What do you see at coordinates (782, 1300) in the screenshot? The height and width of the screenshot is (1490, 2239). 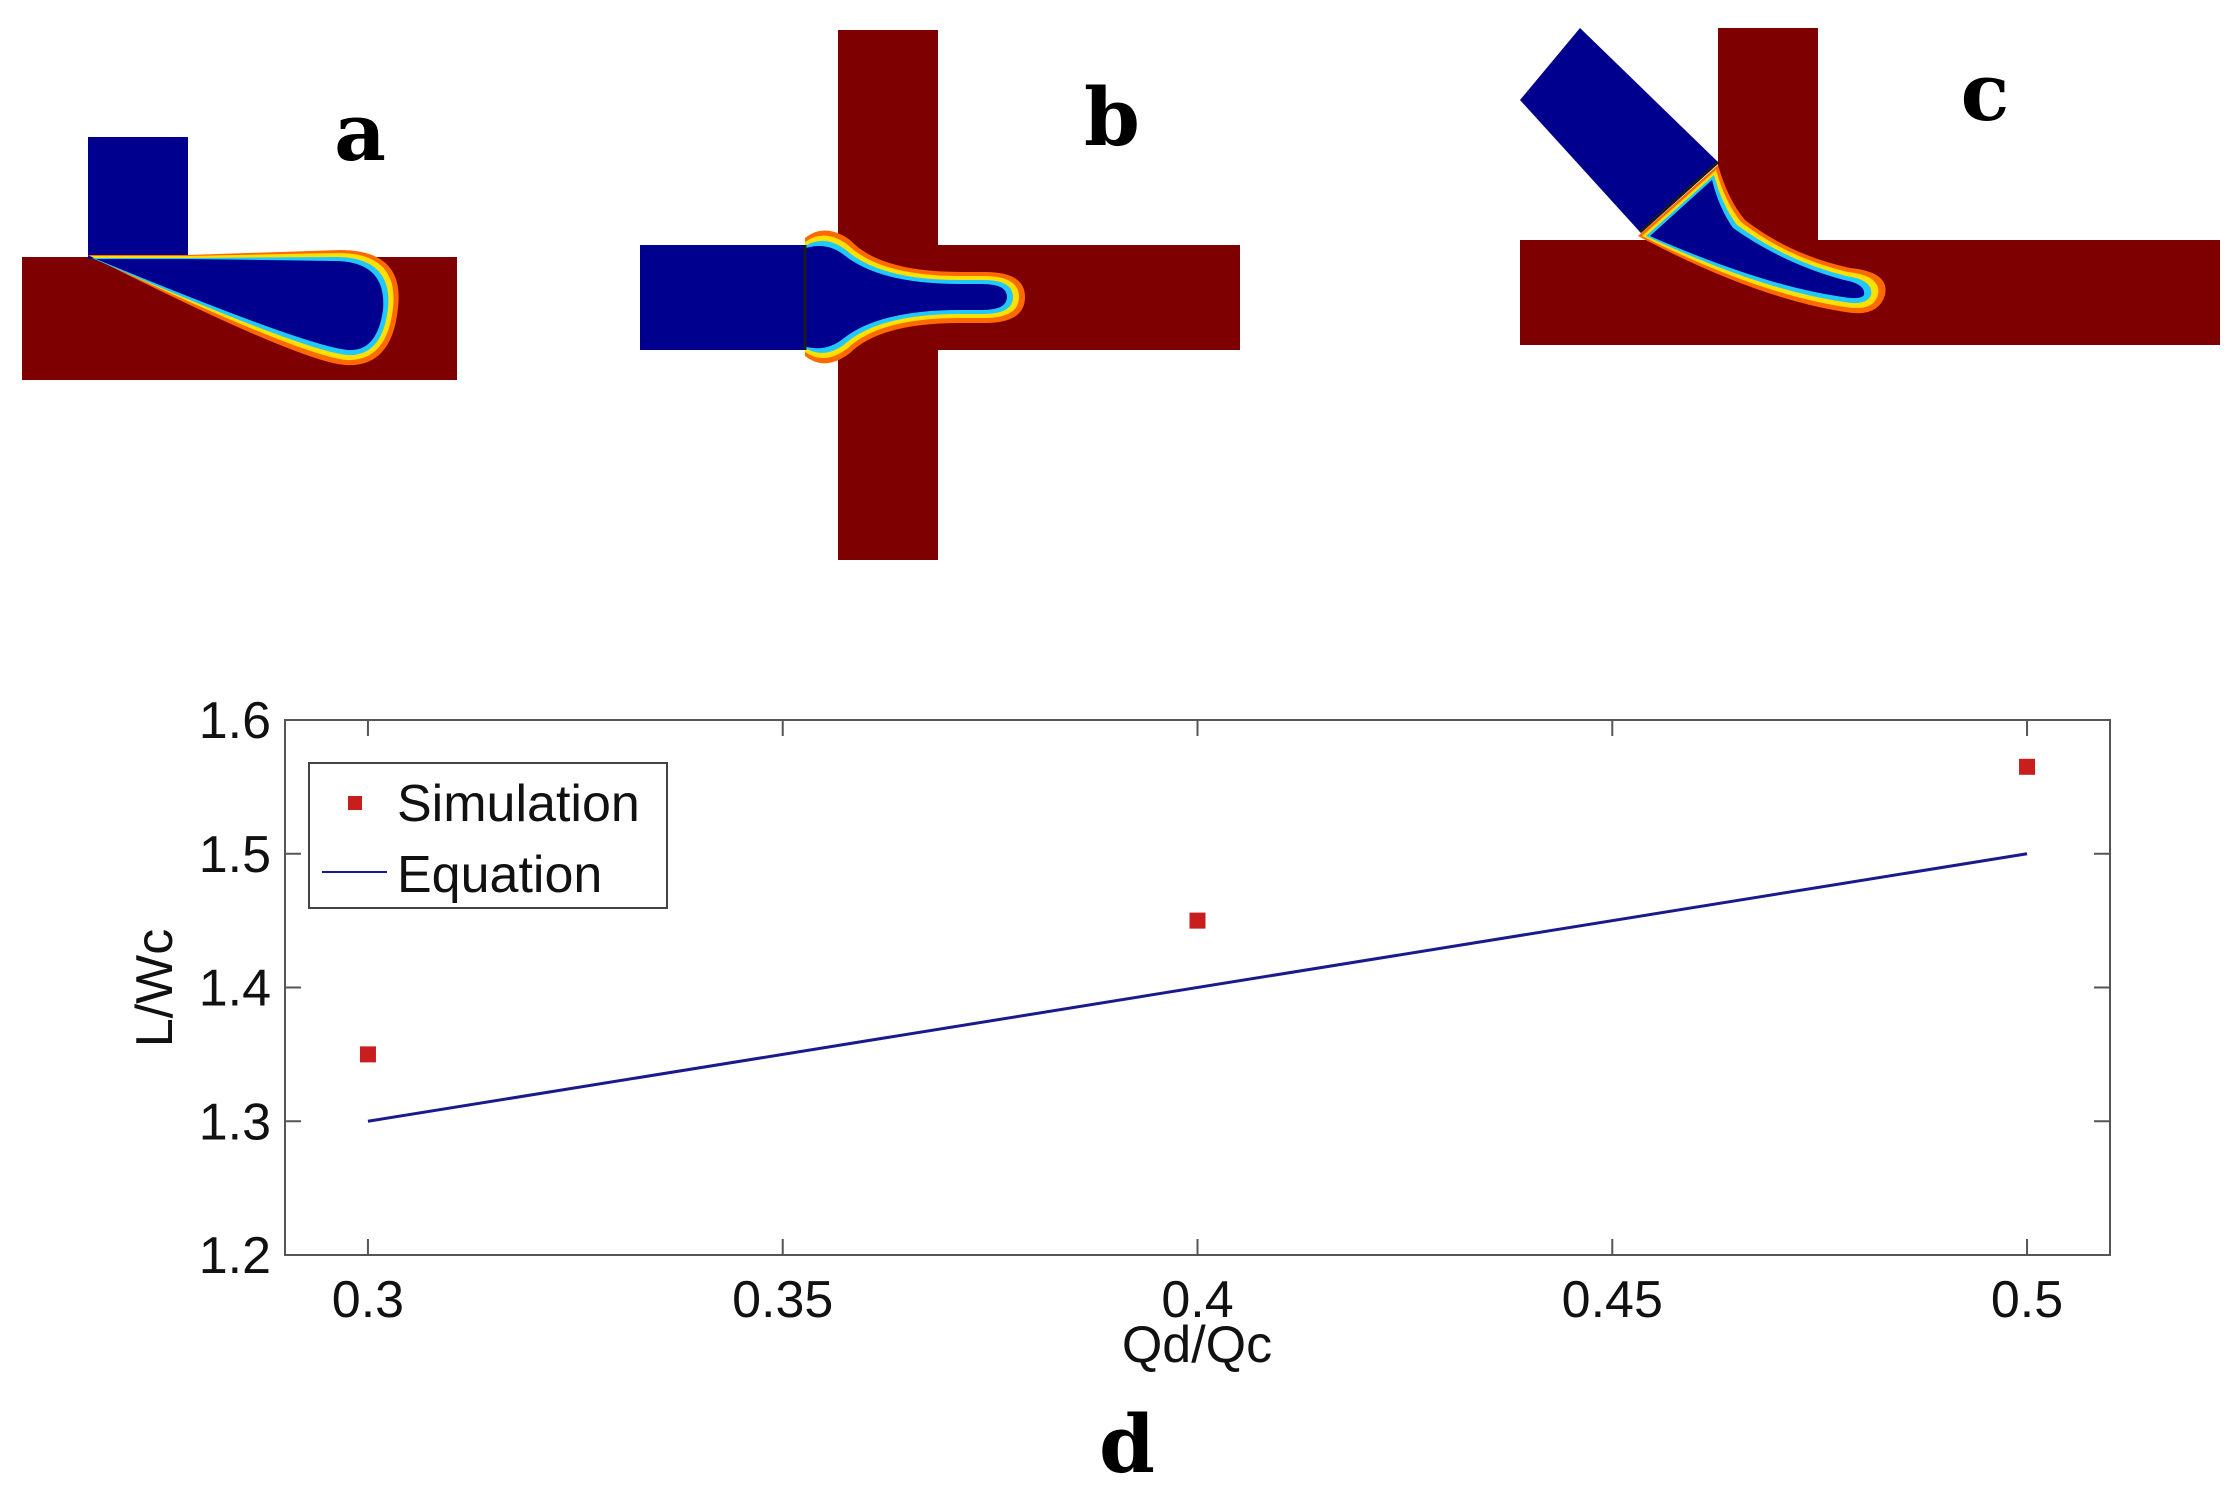 I see `x-tick-label: 0.35` at bounding box center [782, 1300].